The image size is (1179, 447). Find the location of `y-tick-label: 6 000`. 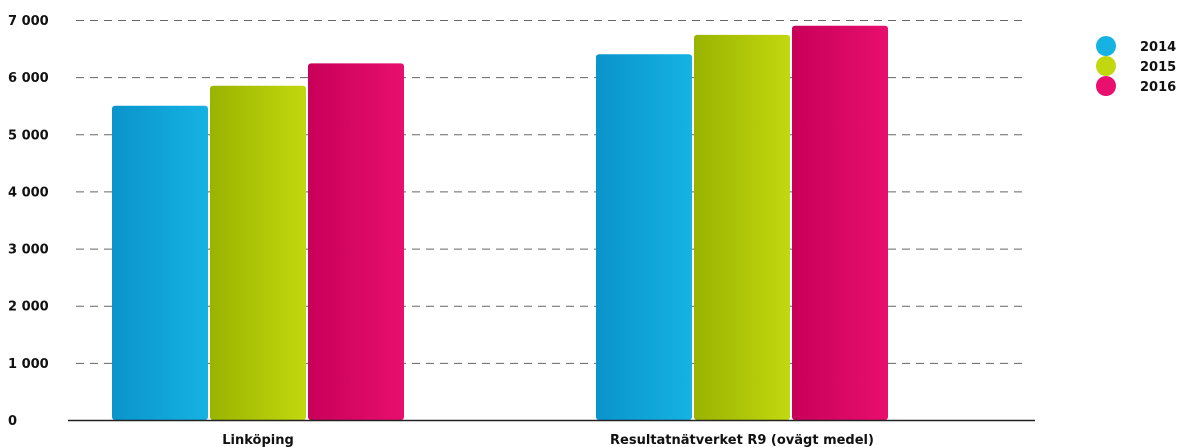

y-tick-label: 6 000 is located at coordinates (28, 78).